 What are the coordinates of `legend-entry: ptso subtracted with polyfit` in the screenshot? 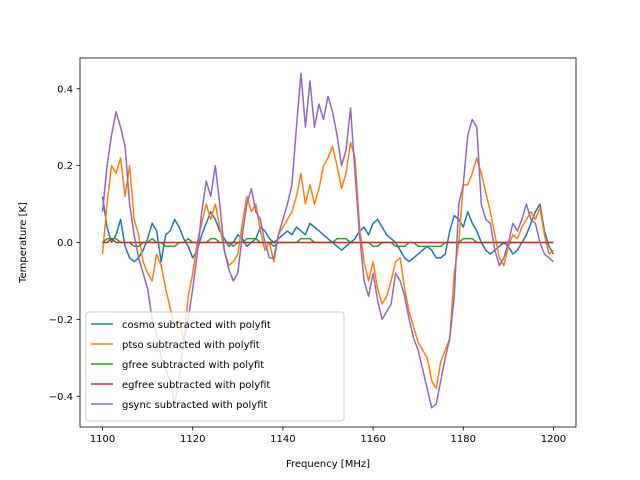 It's located at (191, 345).